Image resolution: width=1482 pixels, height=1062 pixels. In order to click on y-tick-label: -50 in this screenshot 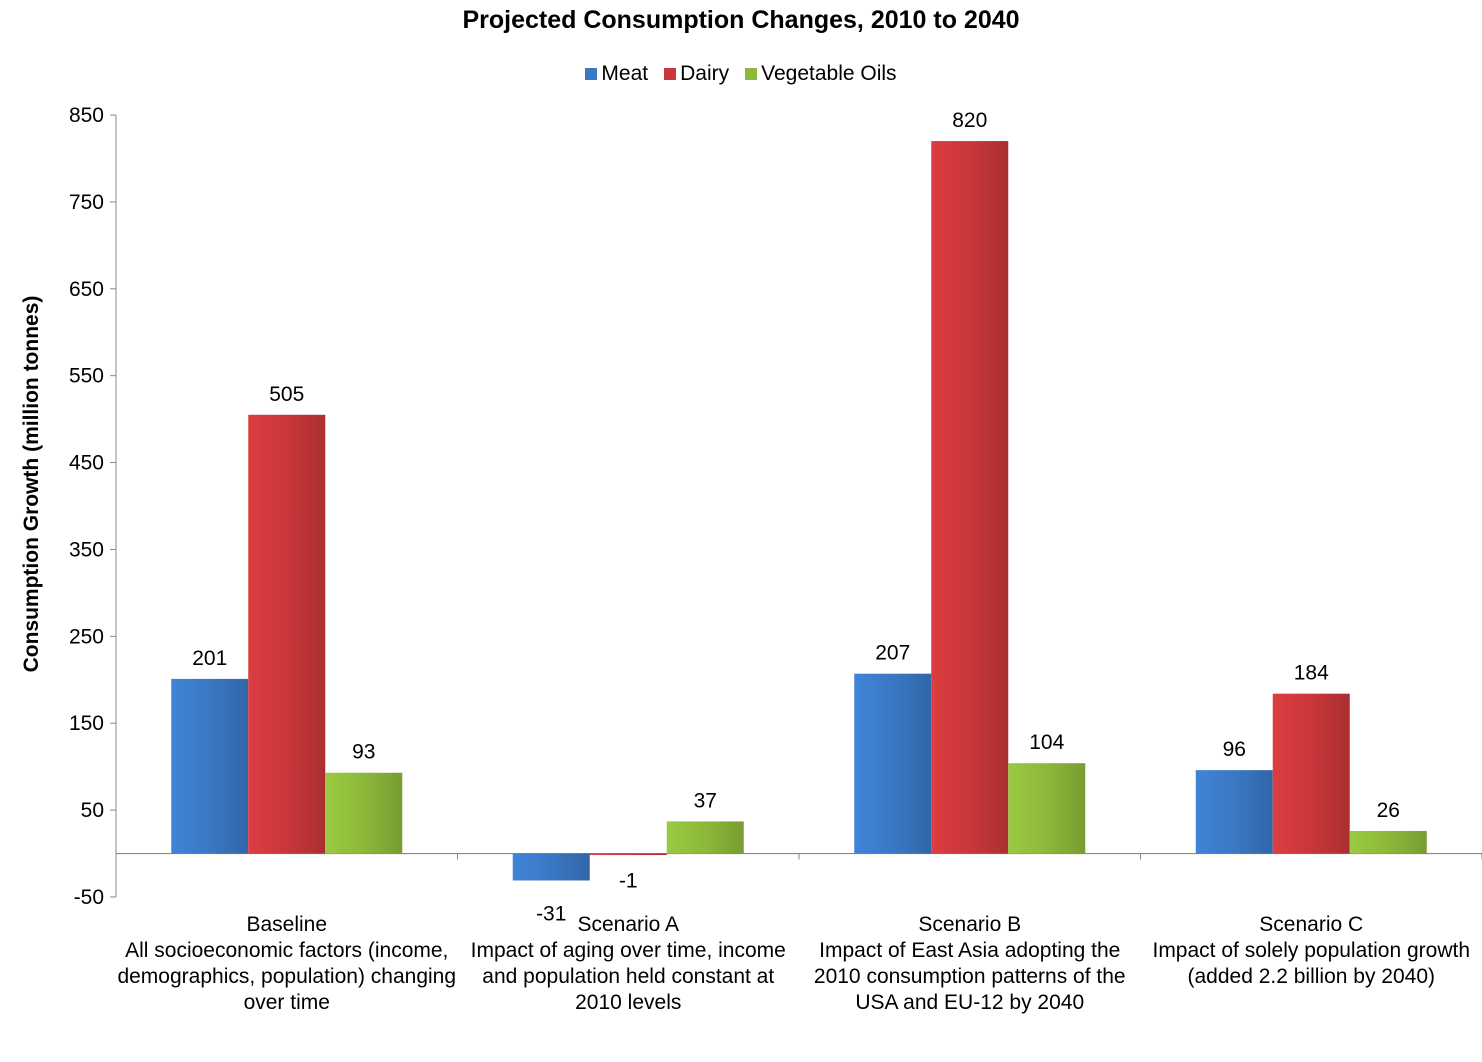, I will do `click(89, 897)`.